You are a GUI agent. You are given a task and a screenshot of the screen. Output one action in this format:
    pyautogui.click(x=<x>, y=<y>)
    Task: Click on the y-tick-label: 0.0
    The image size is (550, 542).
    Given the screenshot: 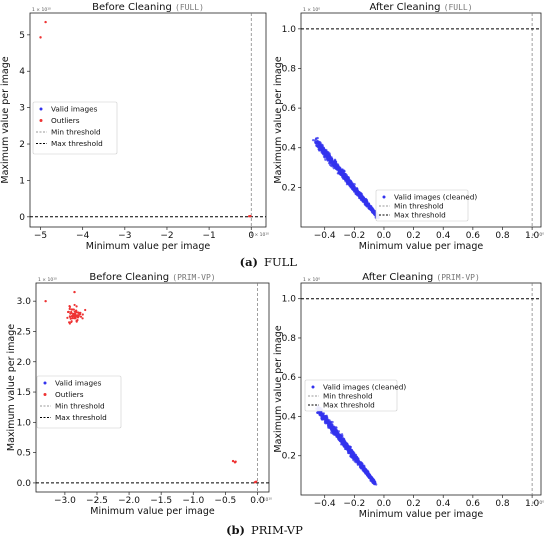 What is the action you would take?
    pyautogui.click(x=24, y=484)
    